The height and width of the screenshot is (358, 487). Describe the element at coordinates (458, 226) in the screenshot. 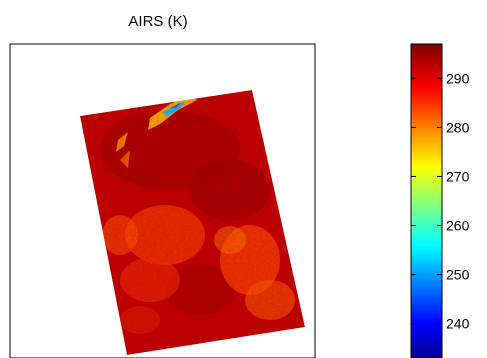

I see `colorbar-tick-label: 260` at that location.